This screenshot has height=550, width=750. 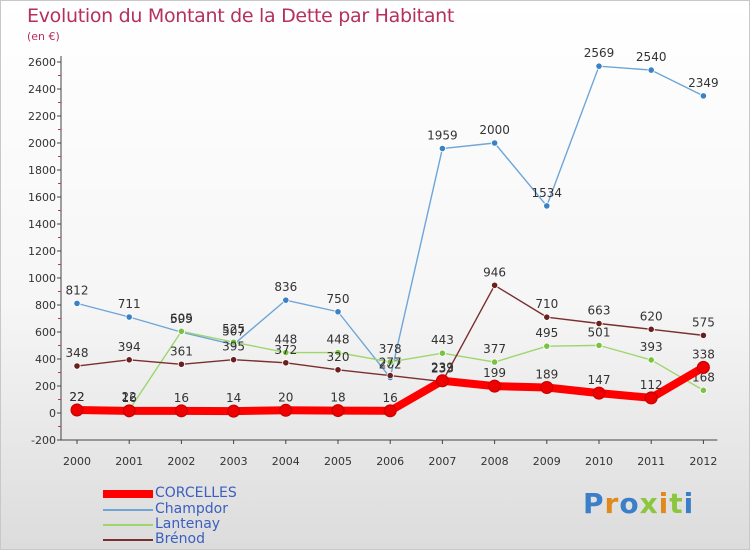 What do you see at coordinates (42, 224) in the screenshot?
I see `y-tick-label: 1400` at bounding box center [42, 224].